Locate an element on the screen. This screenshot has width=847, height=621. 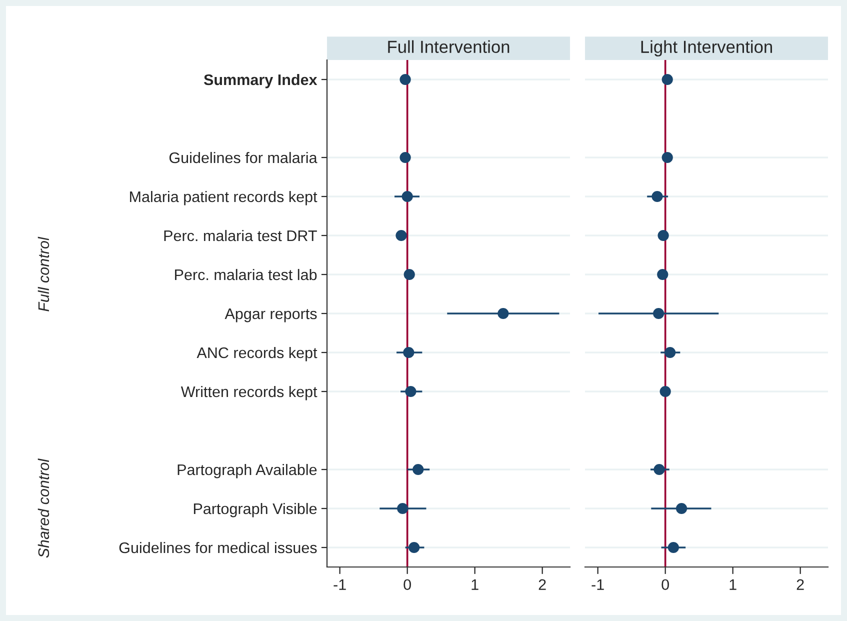
text: Full control is located at coordinates (44, 274).